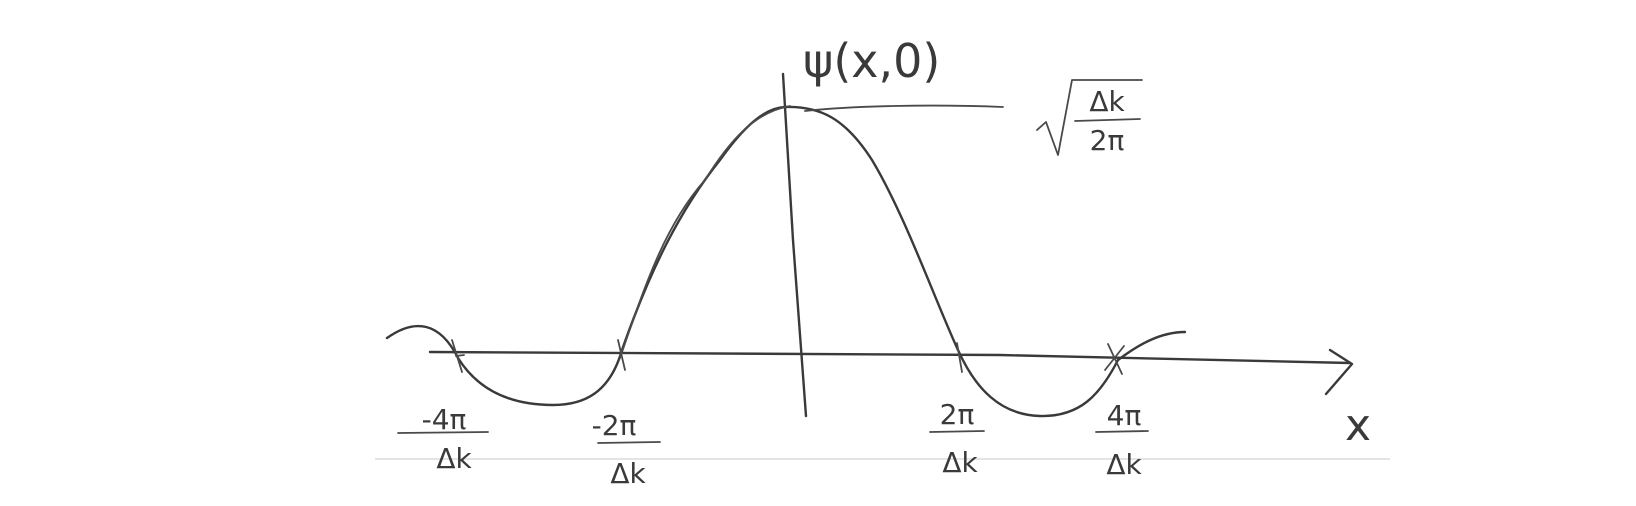  What do you see at coordinates (1124, 415) in the screenshot?
I see `tick-label-numerator: 4π` at bounding box center [1124, 415].